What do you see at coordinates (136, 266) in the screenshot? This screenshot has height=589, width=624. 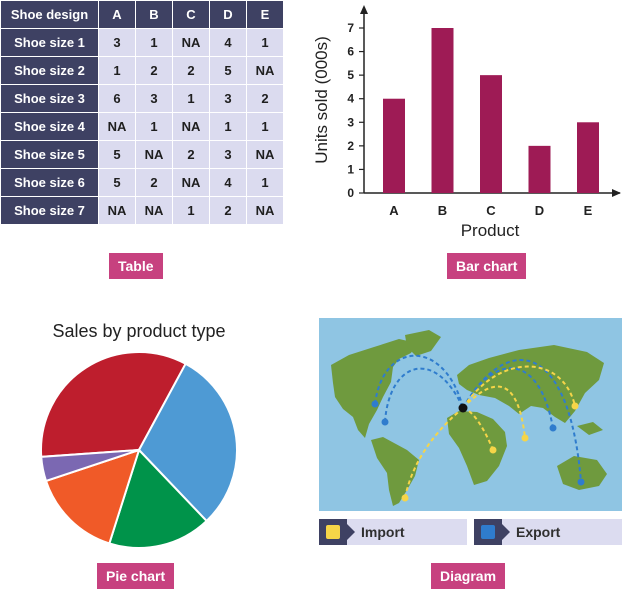 I see `table-label-badge: Table` at bounding box center [136, 266].